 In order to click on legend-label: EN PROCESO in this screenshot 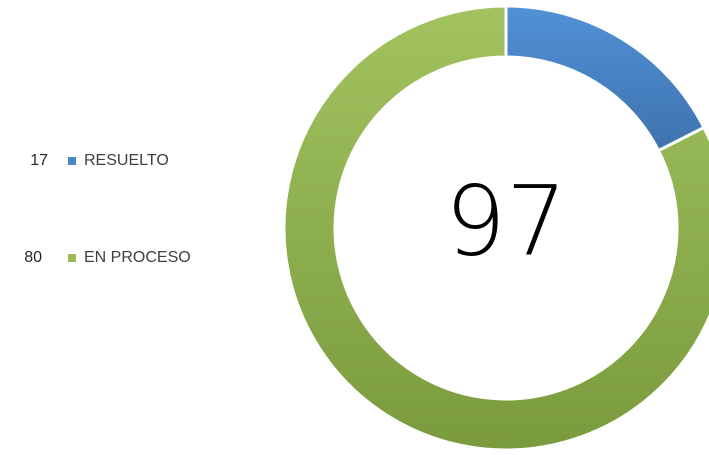, I will do `click(137, 257)`.